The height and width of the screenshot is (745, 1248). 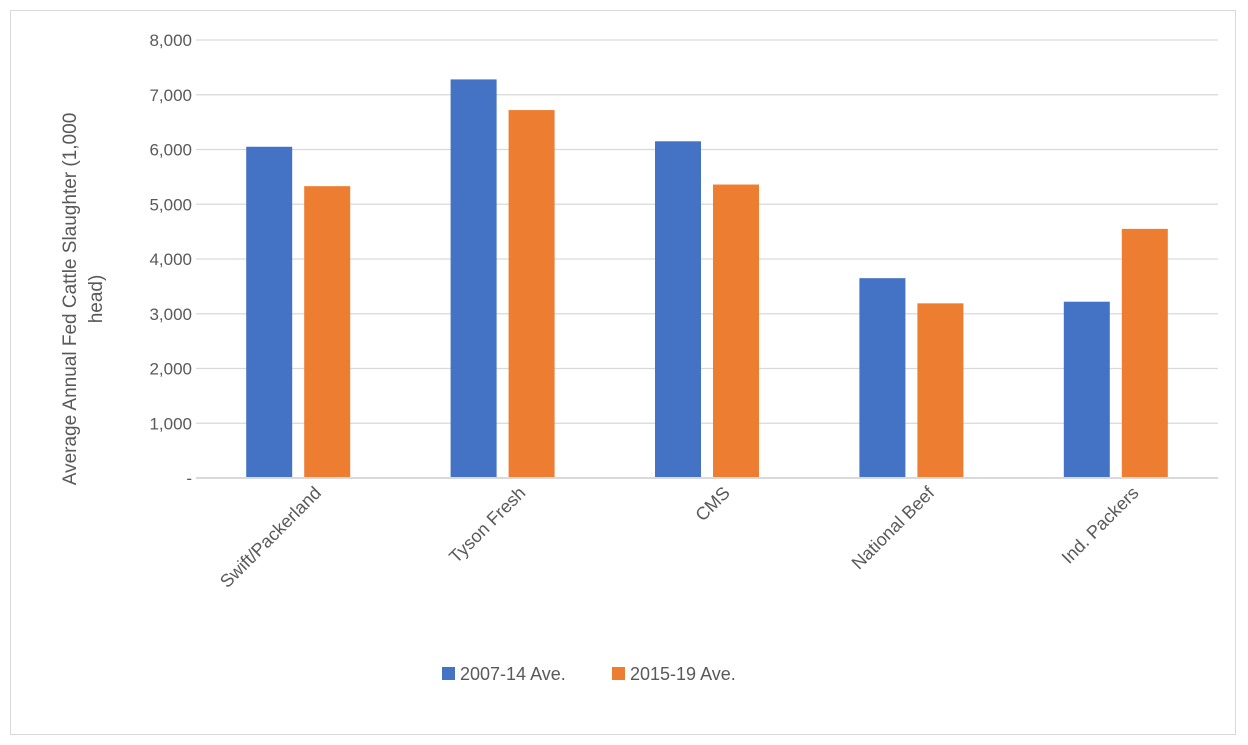 What do you see at coordinates (170, 314) in the screenshot?
I see `y-tick-label: 3,000` at bounding box center [170, 314].